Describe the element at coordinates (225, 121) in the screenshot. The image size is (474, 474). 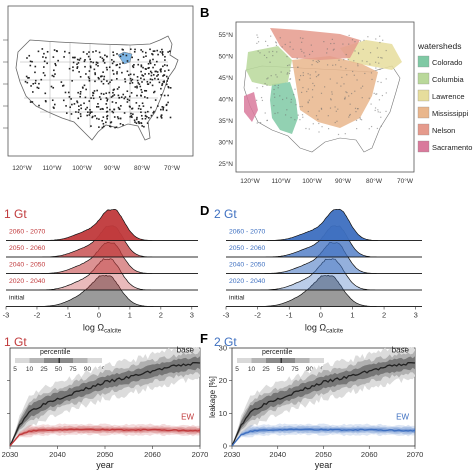
I see `lat-tick-label: 35°N` at that location.